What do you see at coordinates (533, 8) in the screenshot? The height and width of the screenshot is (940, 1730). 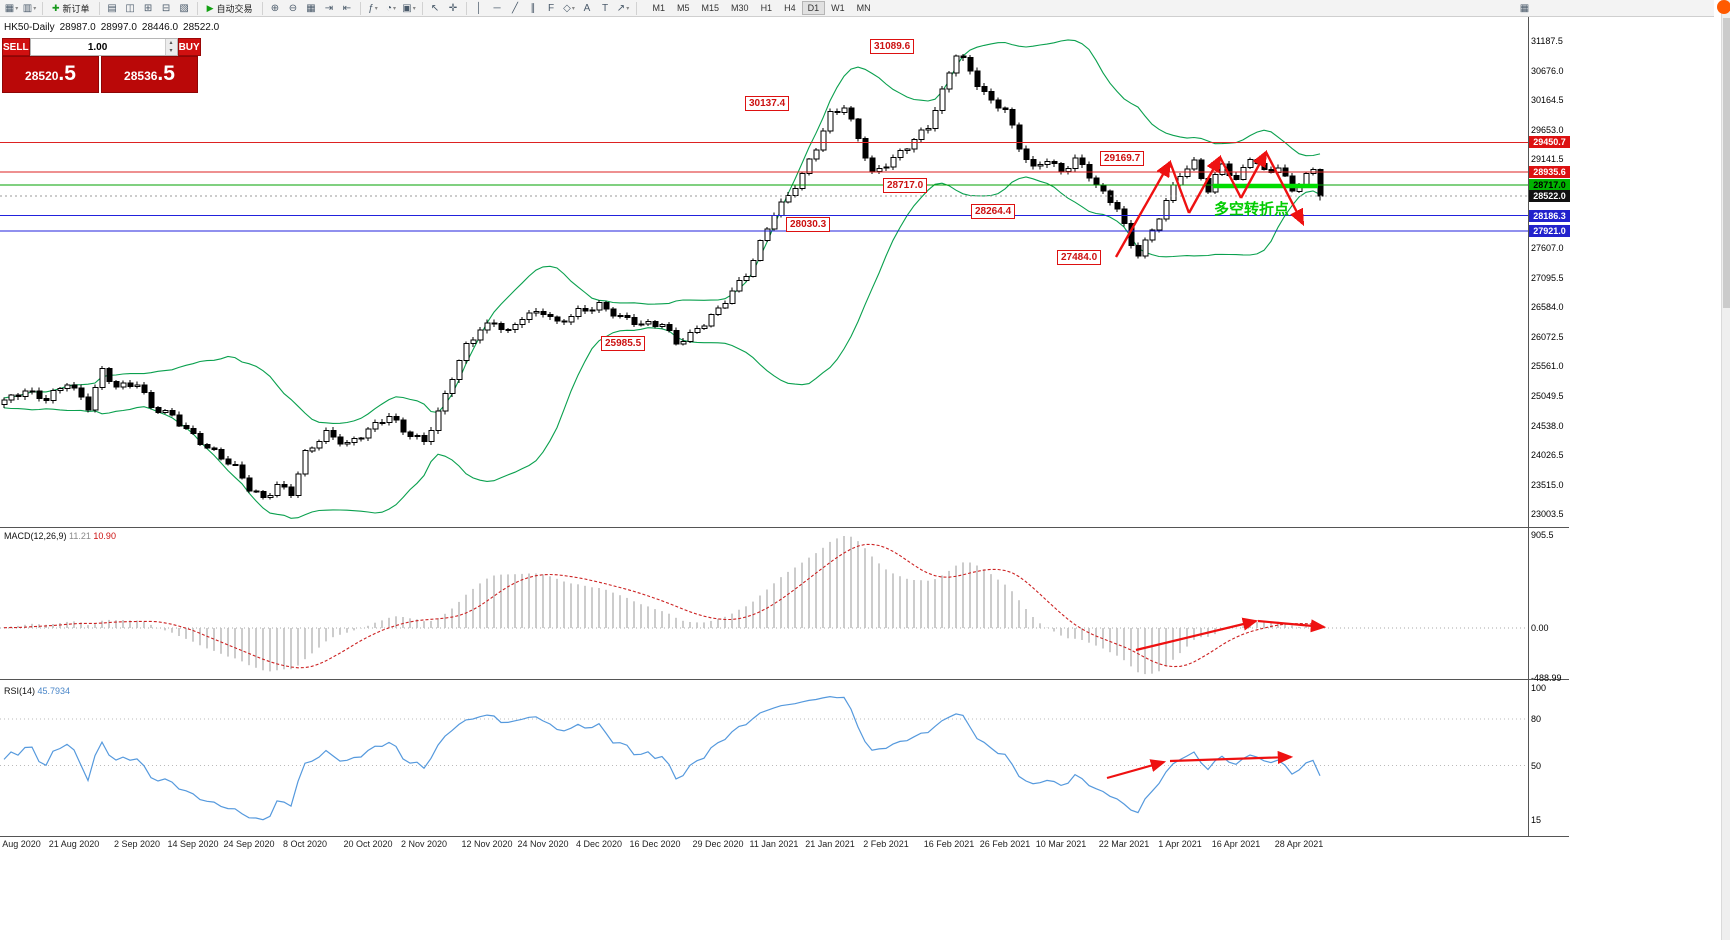 I see `channel-icon: ∥` at bounding box center [533, 8].